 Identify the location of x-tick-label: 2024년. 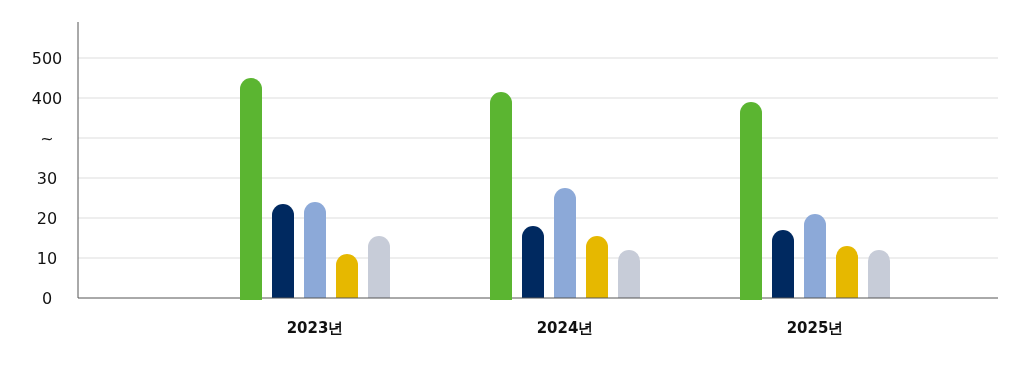
(565, 328).